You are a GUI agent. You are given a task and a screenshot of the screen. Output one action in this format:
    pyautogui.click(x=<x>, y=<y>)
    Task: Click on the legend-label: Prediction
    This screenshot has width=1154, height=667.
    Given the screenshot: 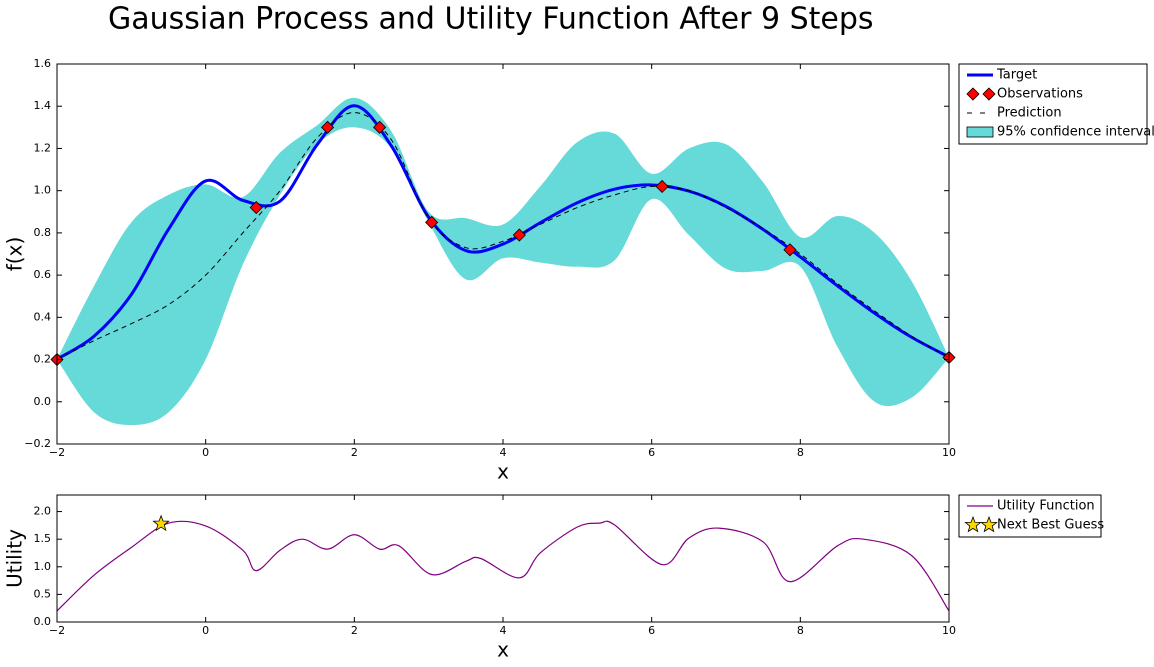 What is the action you would take?
    pyautogui.click(x=1029, y=113)
    